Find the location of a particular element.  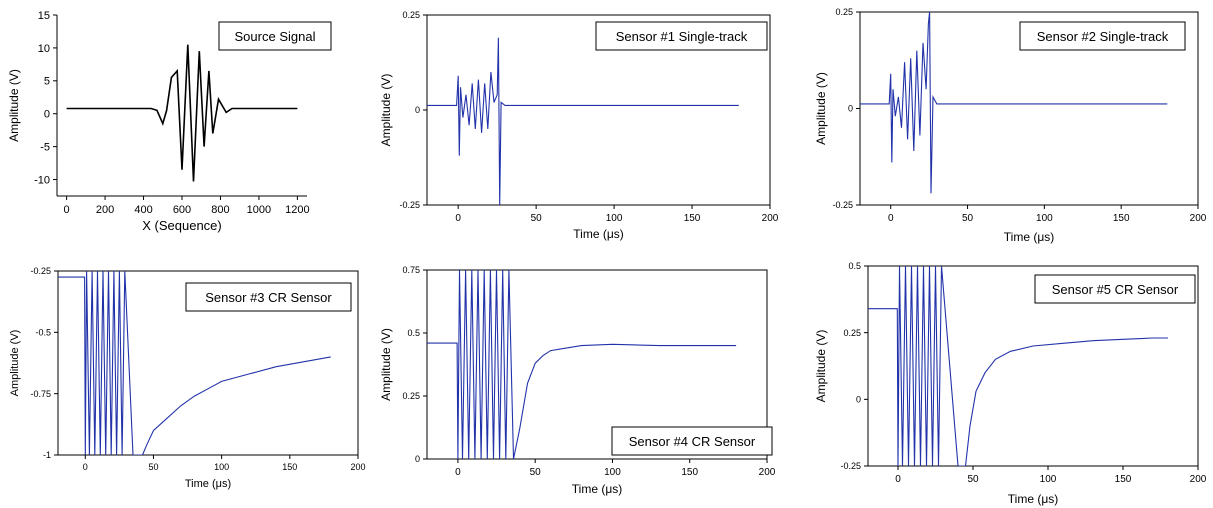

y-tick-label: 15 is located at coordinates (44, 16).